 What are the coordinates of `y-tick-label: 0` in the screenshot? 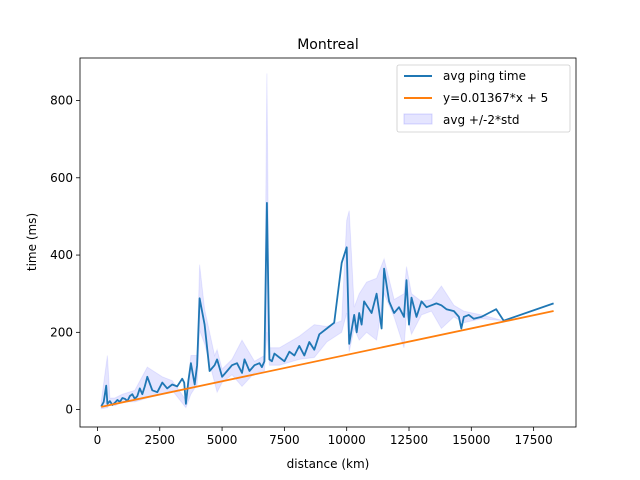 It's located at (69, 410).